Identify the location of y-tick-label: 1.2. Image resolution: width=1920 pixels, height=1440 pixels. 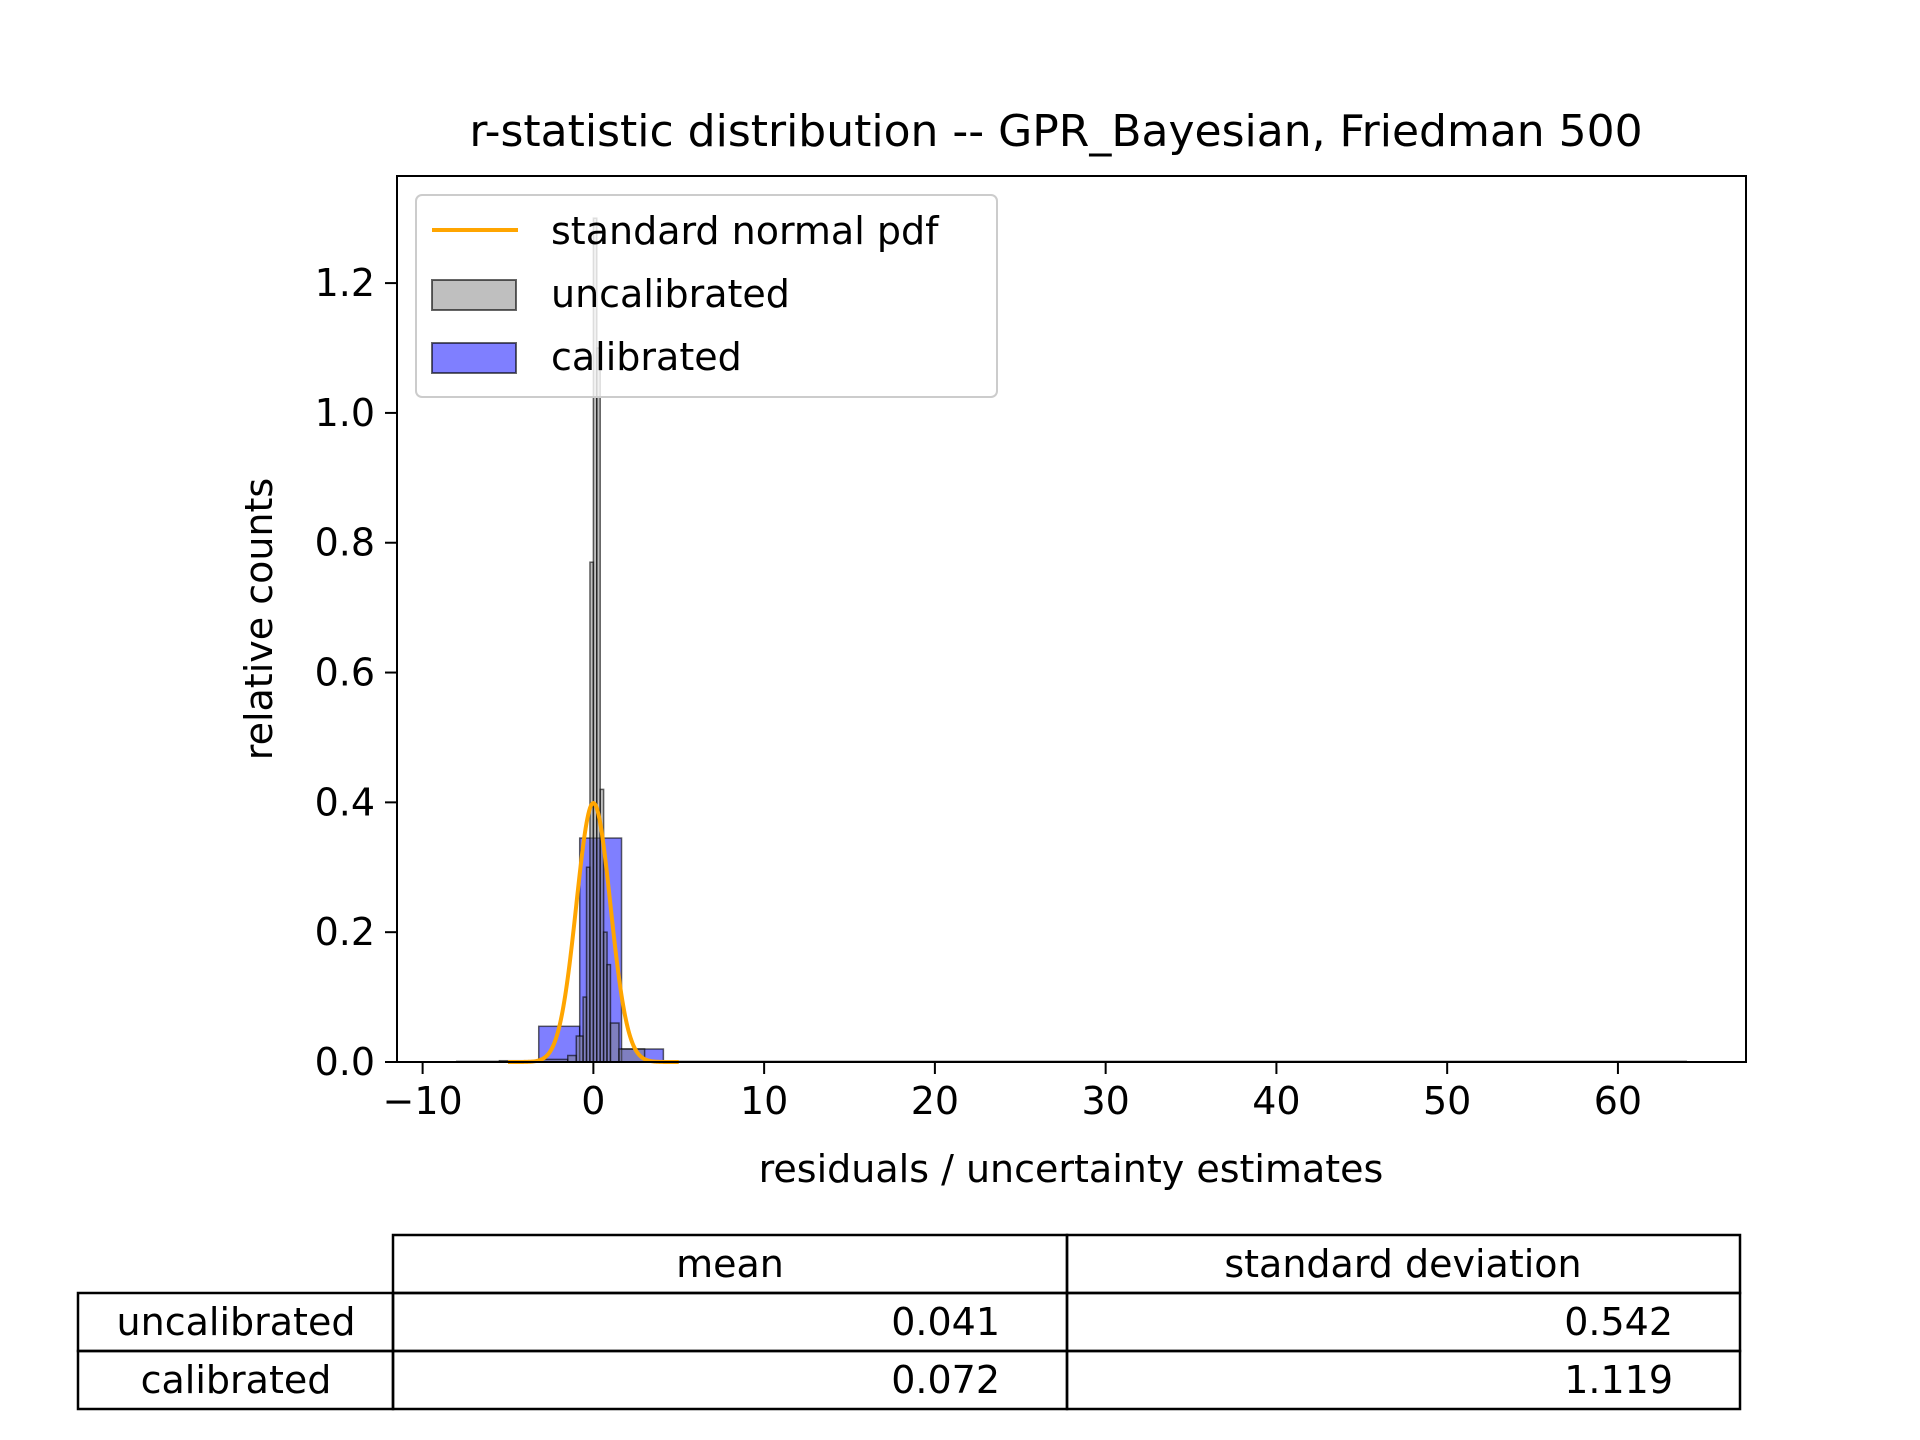
(345, 283).